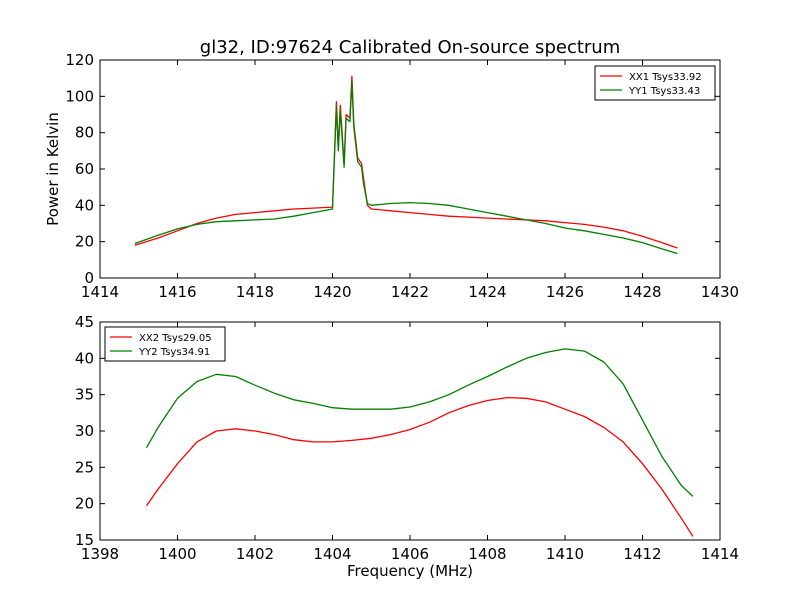  Describe the element at coordinates (174, 352) in the screenshot. I see `legend-label: YY2 Tsys34.91` at that location.